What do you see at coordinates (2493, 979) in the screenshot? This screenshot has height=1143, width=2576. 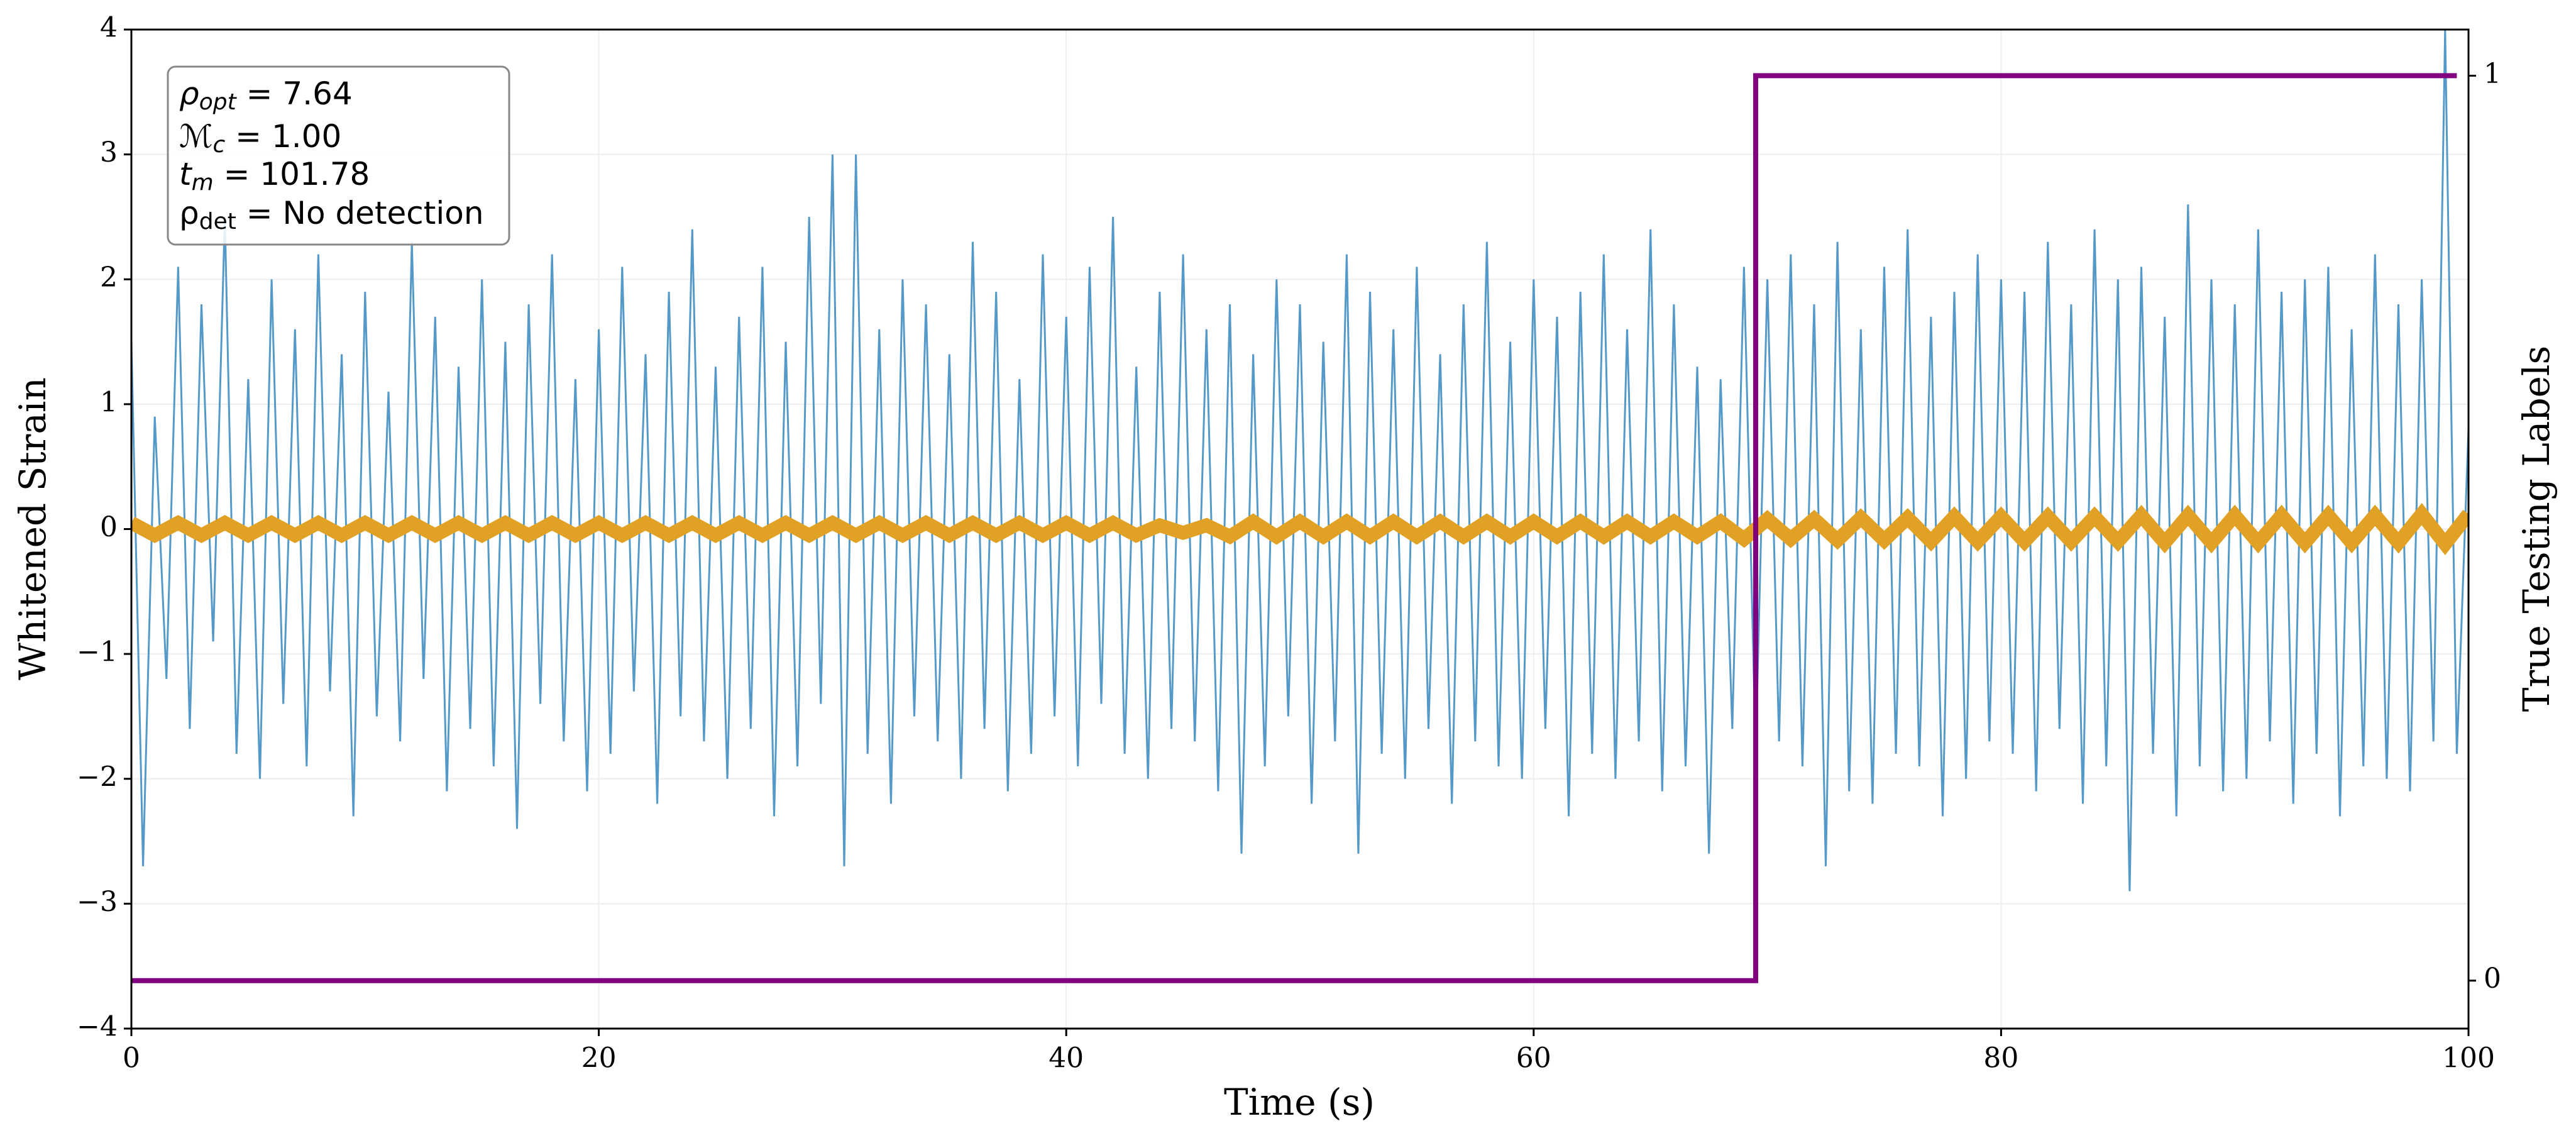 I see `y2-tick-label: 0` at bounding box center [2493, 979].